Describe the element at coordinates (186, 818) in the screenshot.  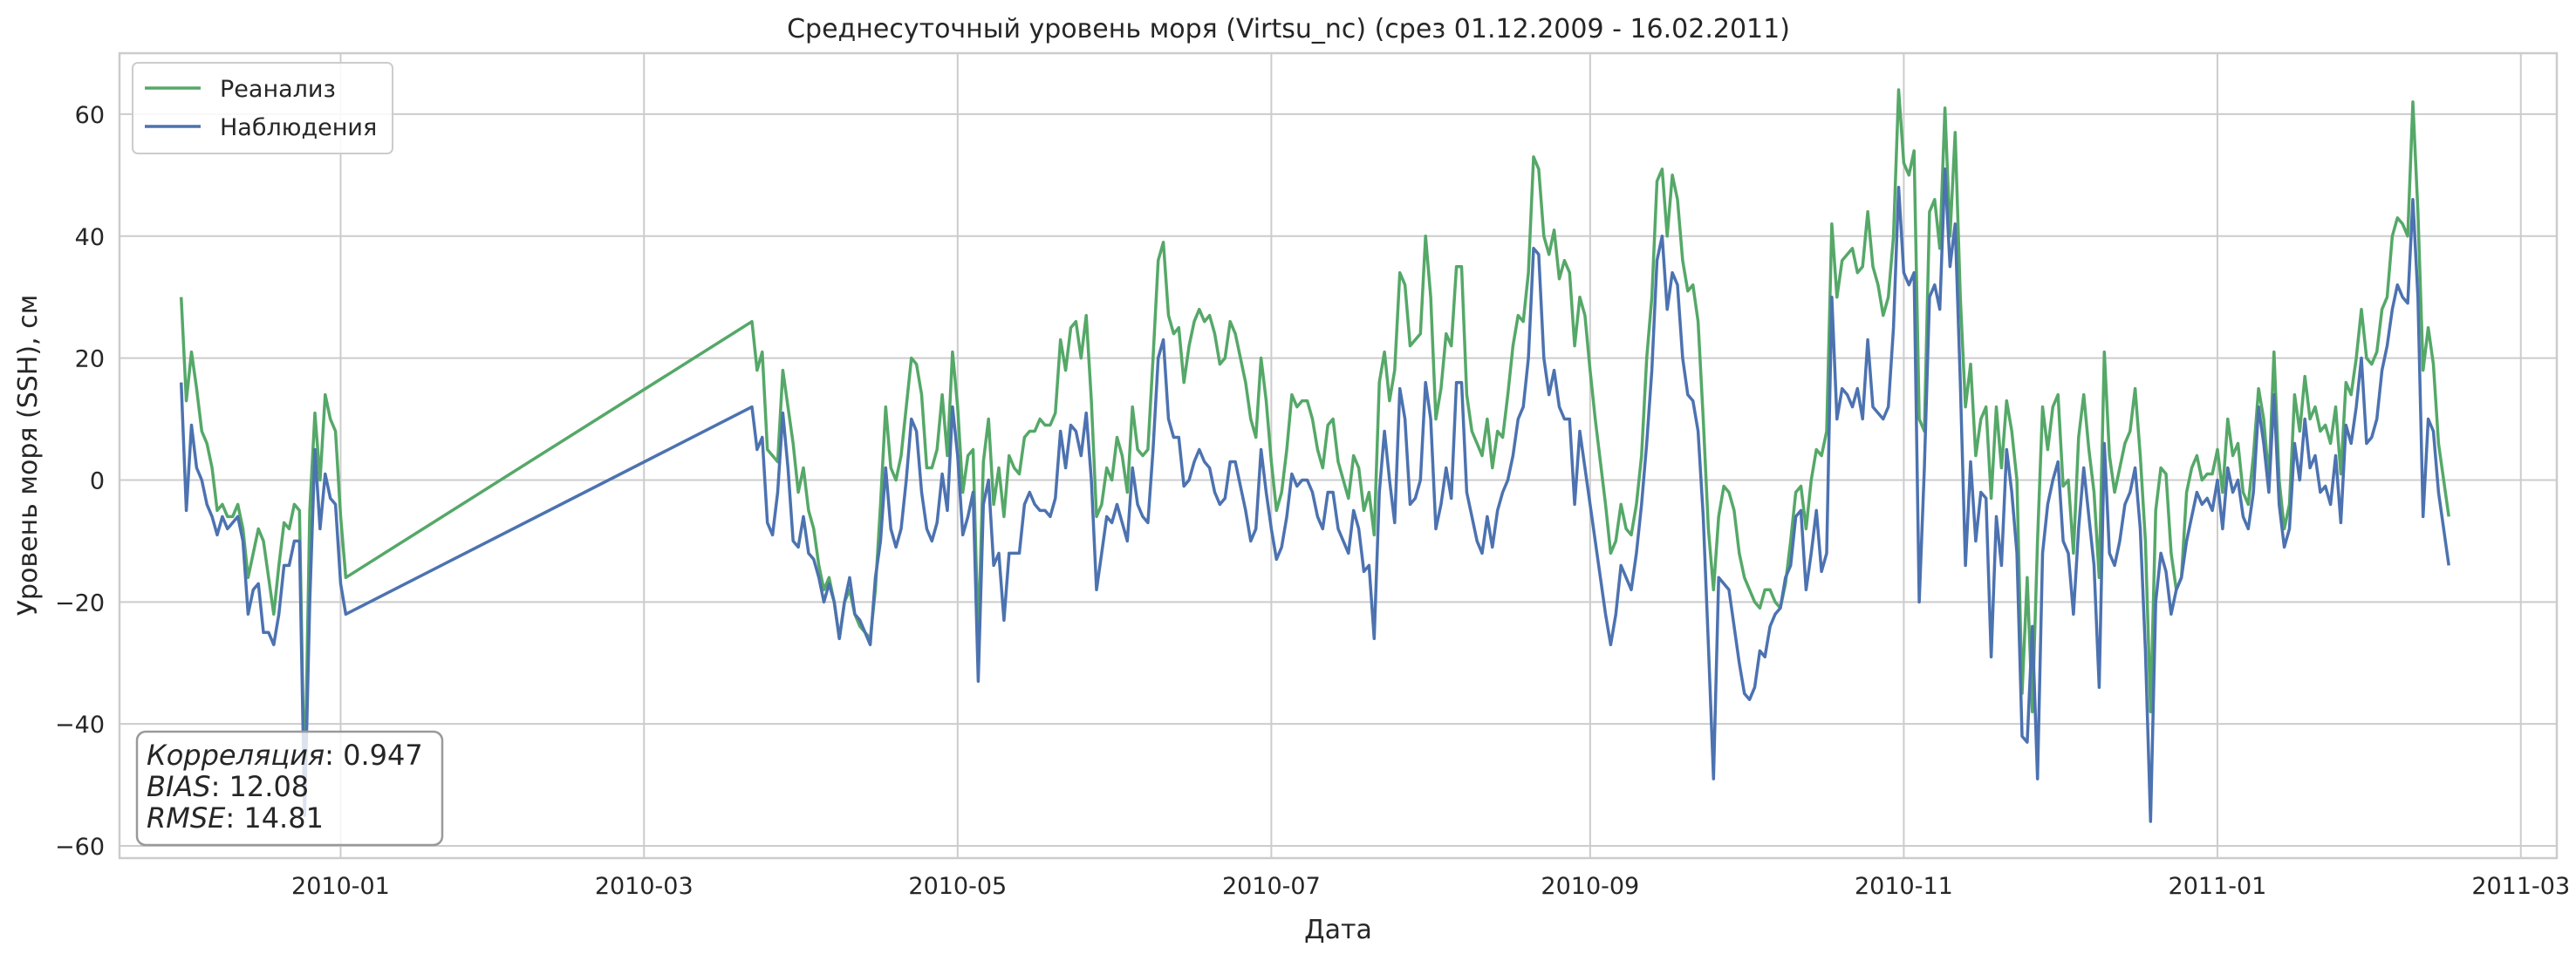
I see `stat-rmse-label: RMSE` at that location.